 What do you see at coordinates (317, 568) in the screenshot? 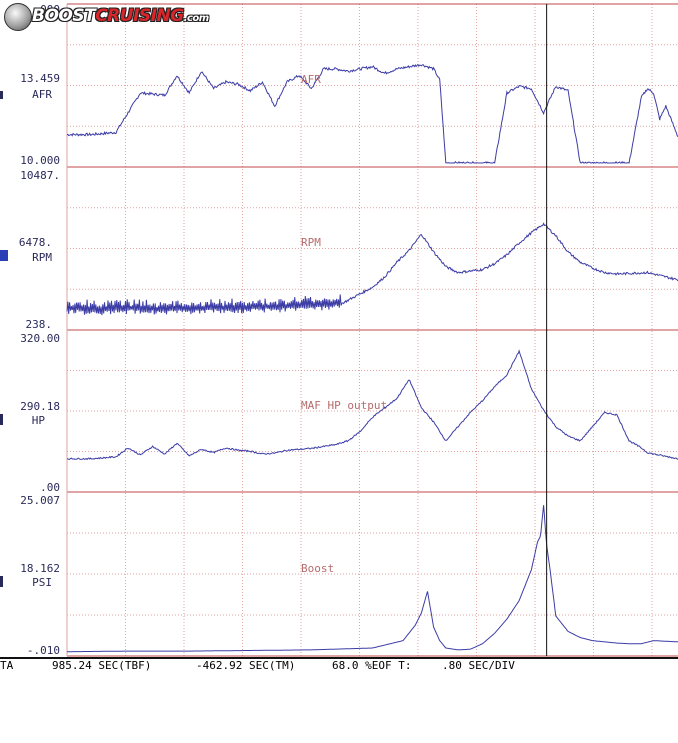
I see `psi-channel-name: Boost` at bounding box center [317, 568].